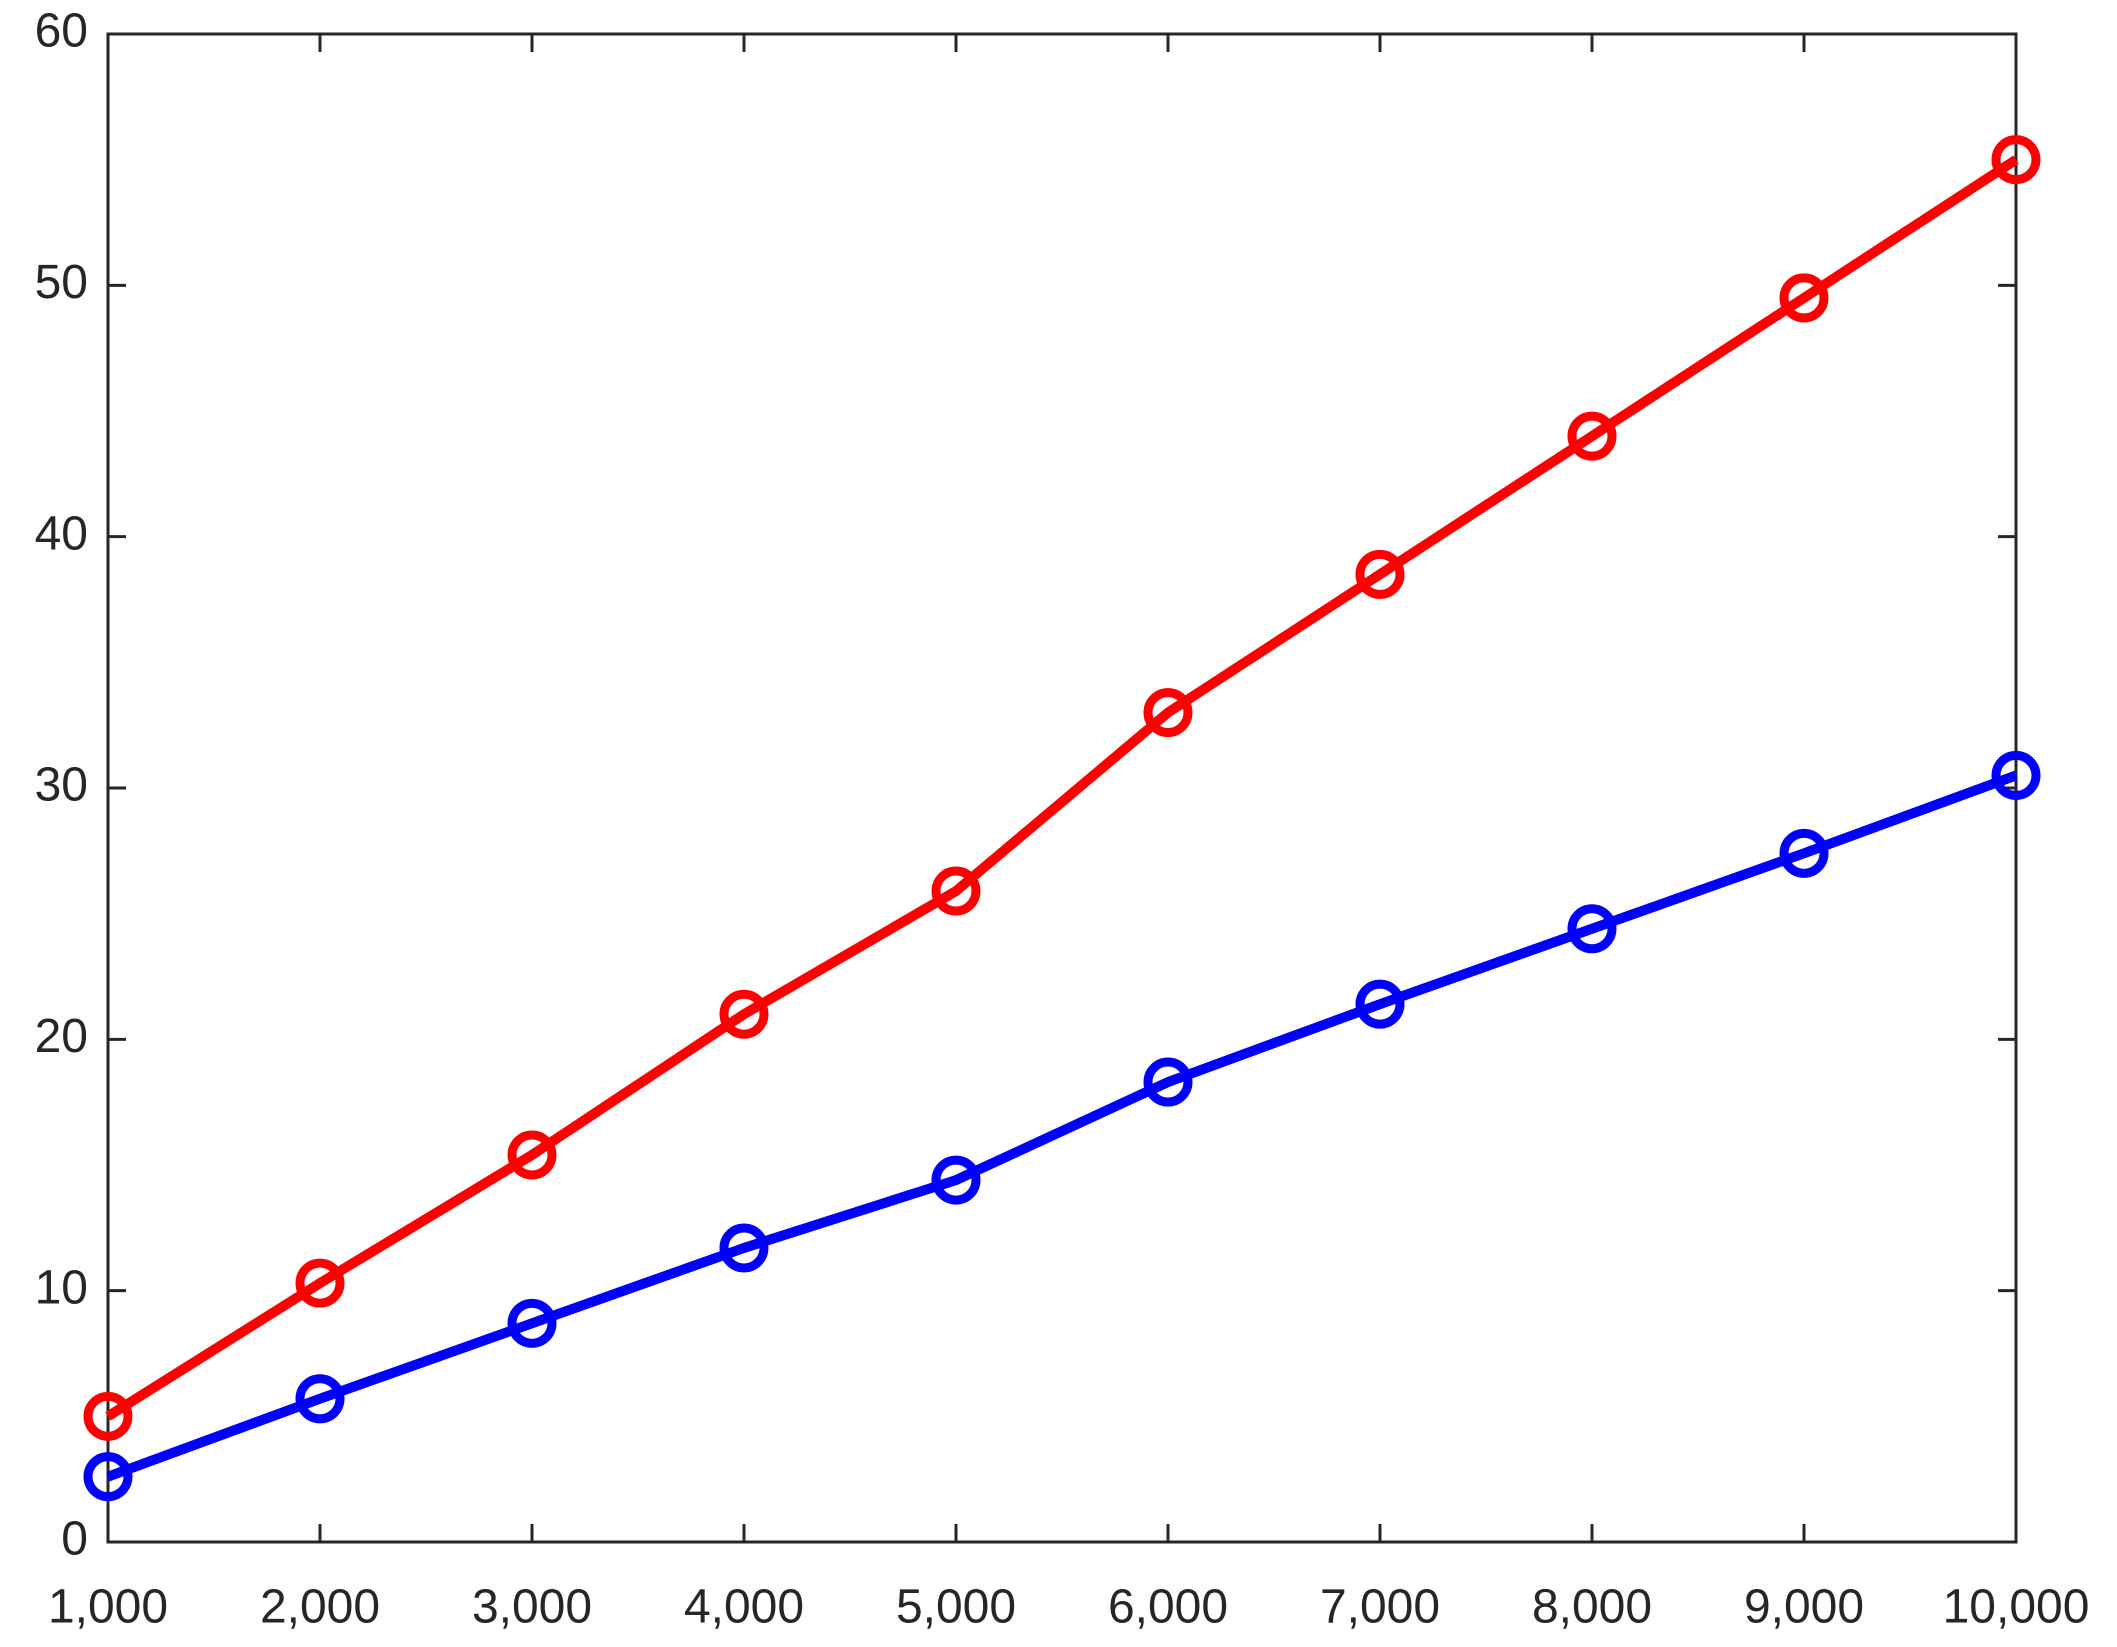 This screenshot has height=1647, width=2117. What do you see at coordinates (1592, 1607) in the screenshot?
I see `x-tick-label: 8,000` at bounding box center [1592, 1607].